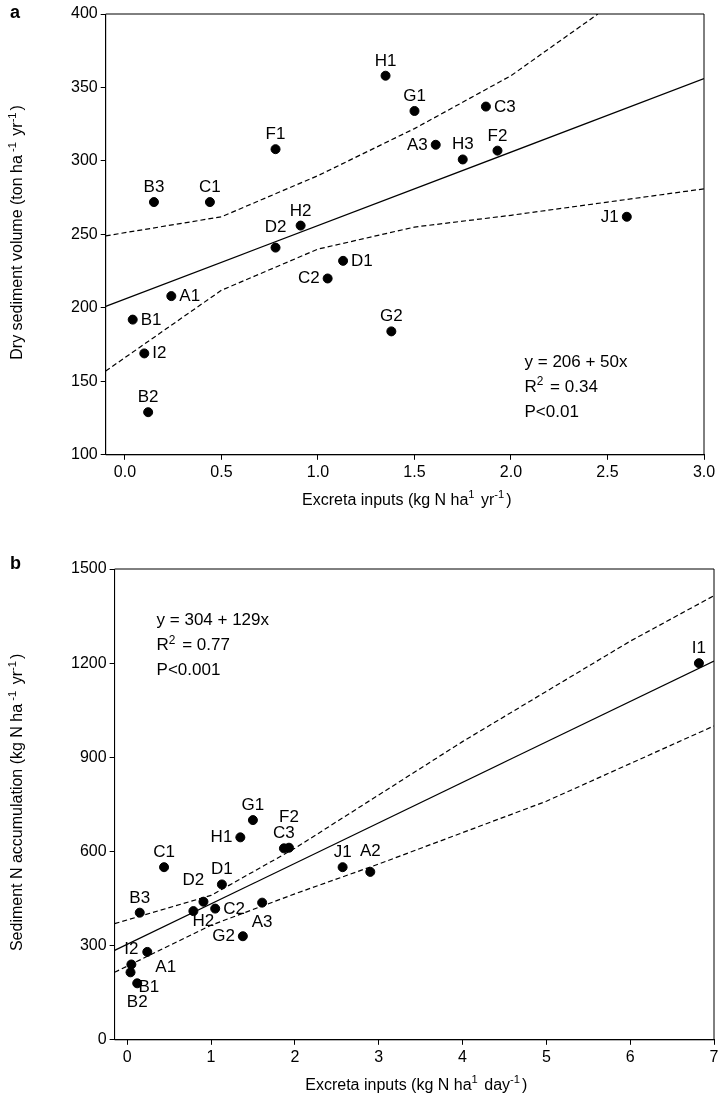  Describe the element at coordinates (213, 620) in the screenshot. I see `annotation: y = 304 + 129x` at that location.